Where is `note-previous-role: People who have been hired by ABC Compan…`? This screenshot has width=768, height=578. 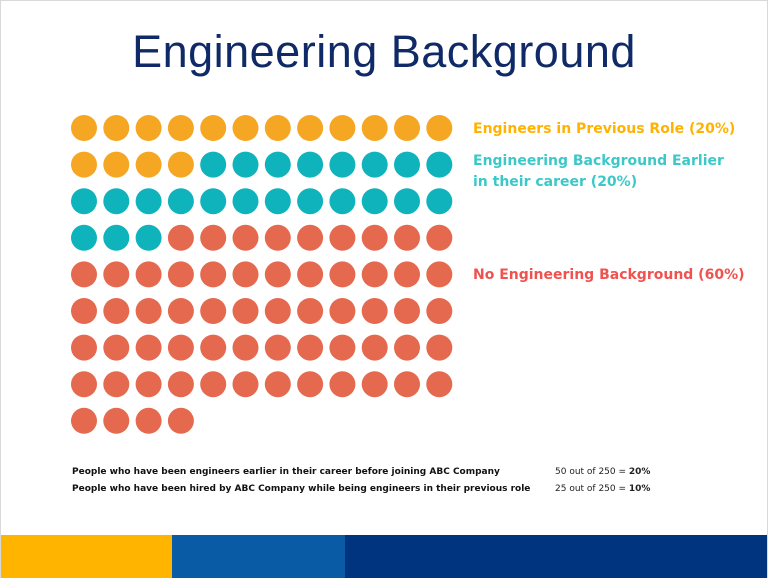
note-previous-role: People who have been hired by ABC Compan… is located at coordinates (301, 489).